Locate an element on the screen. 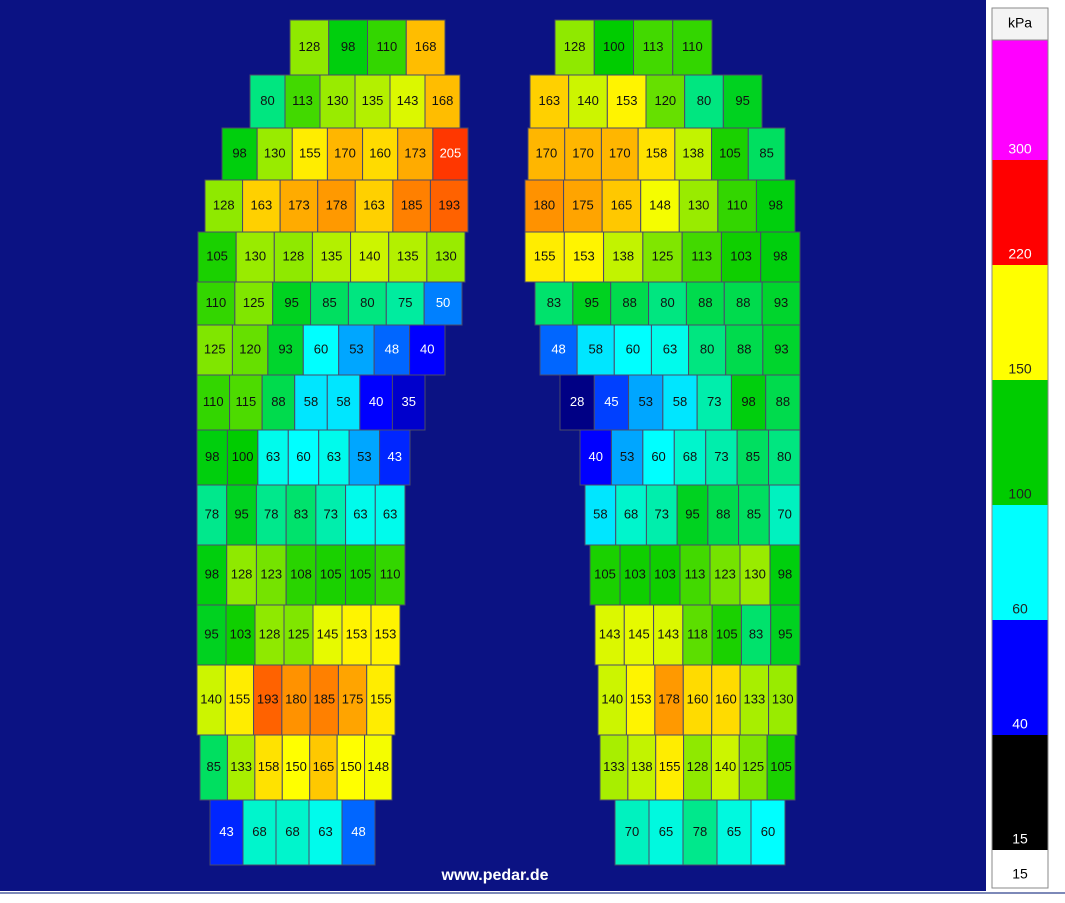  scale-label: 150 is located at coordinates (1020, 369).